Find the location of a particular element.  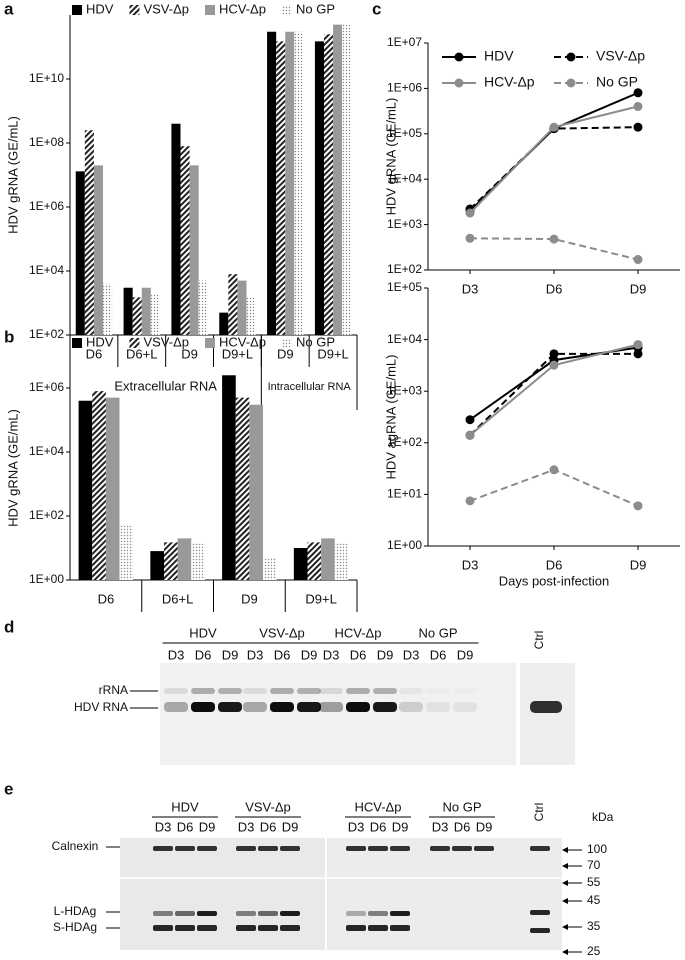

x-axis-label: Days post-infection is located at coordinates (554, 580).